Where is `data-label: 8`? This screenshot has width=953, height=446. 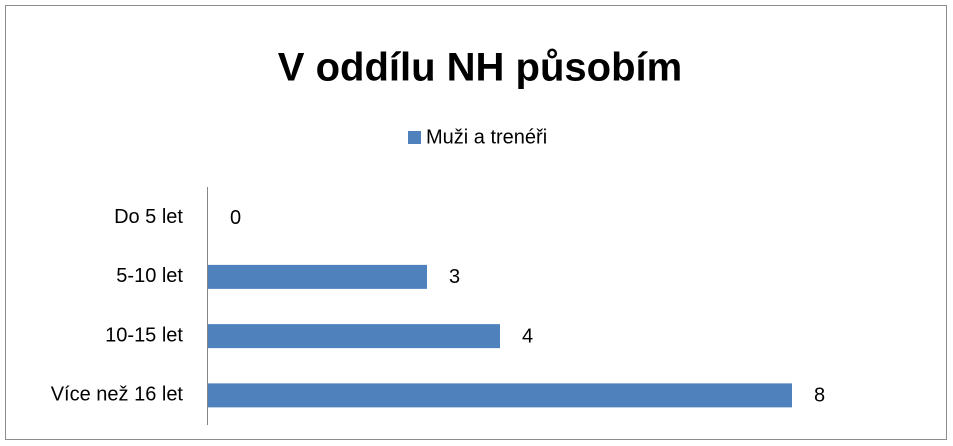
data-label: 8 is located at coordinates (819, 396).